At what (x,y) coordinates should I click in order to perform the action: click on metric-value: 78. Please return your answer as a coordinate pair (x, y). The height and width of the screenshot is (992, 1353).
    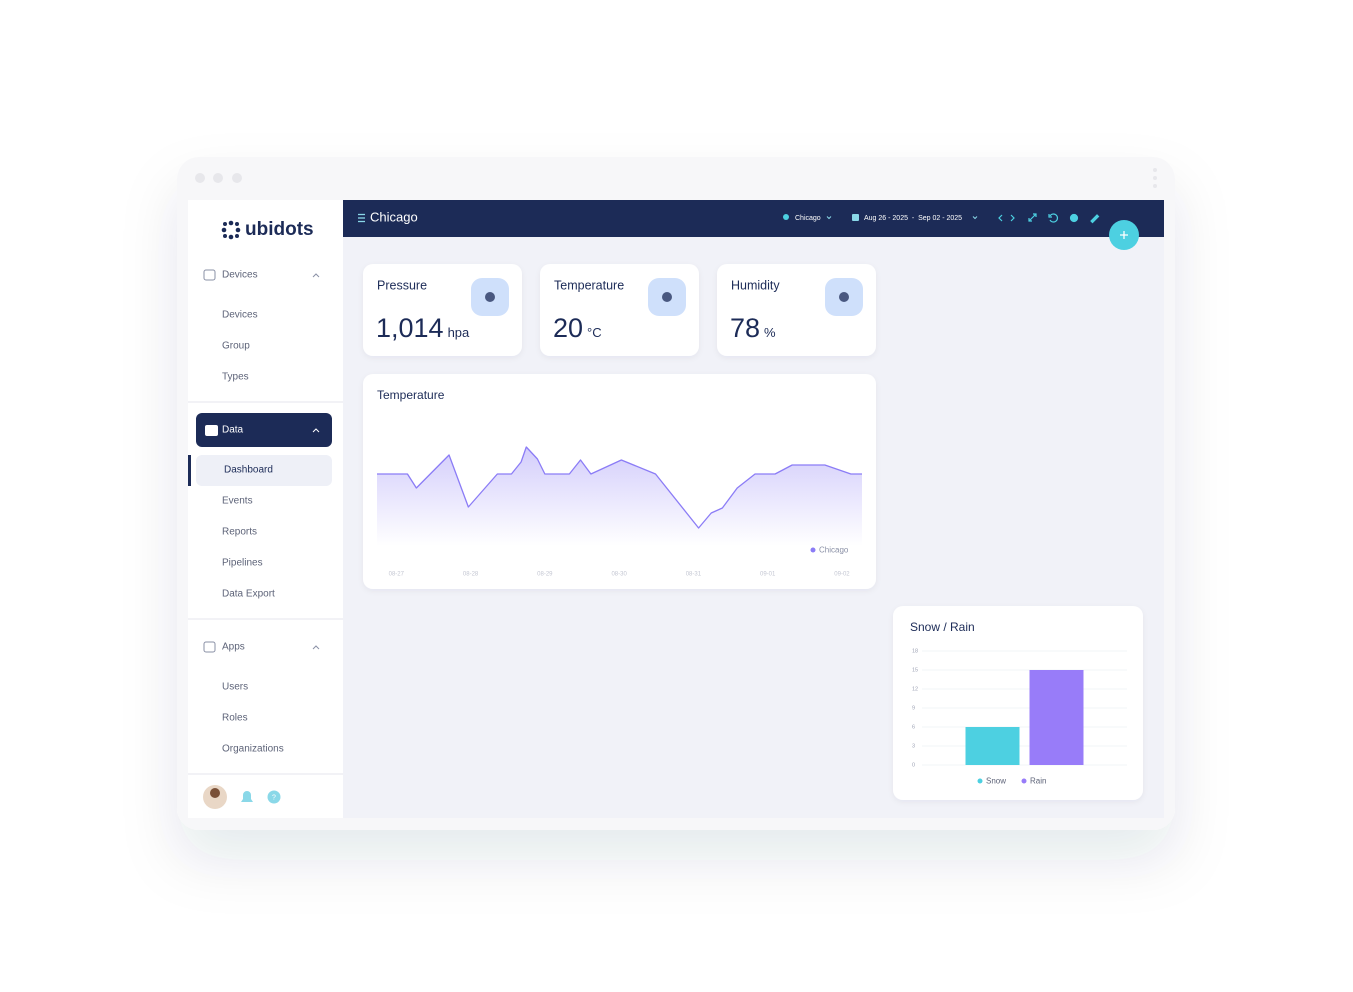
    Looking at the image, I should click on (745, 328).